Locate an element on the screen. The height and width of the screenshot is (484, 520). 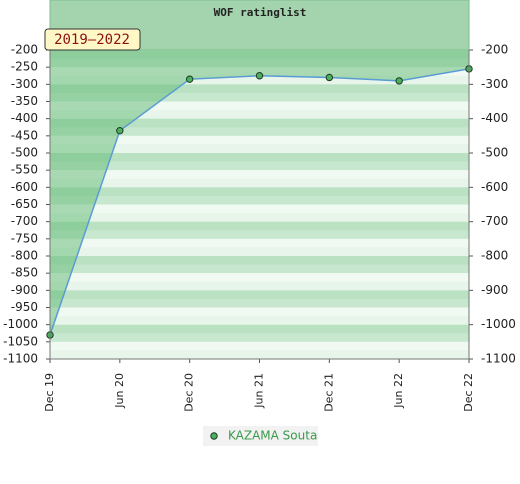
y2-tick-label: -500 is located at coordinates (494, 153).